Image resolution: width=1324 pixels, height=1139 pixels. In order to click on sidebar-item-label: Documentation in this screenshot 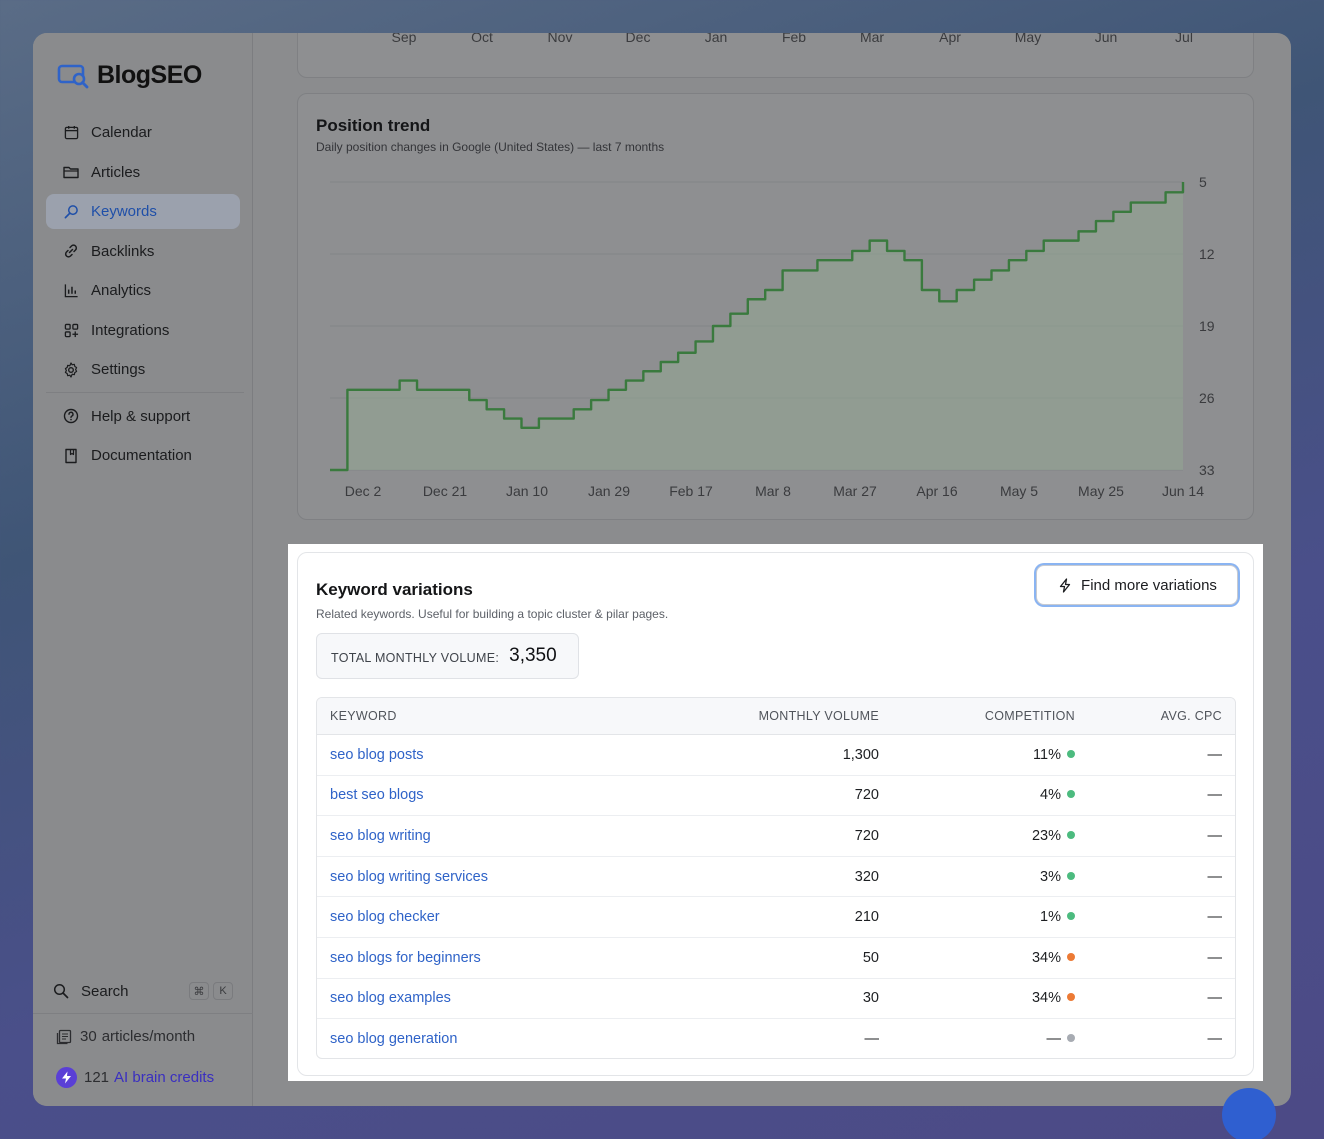, I will do `click(141, 455)`.